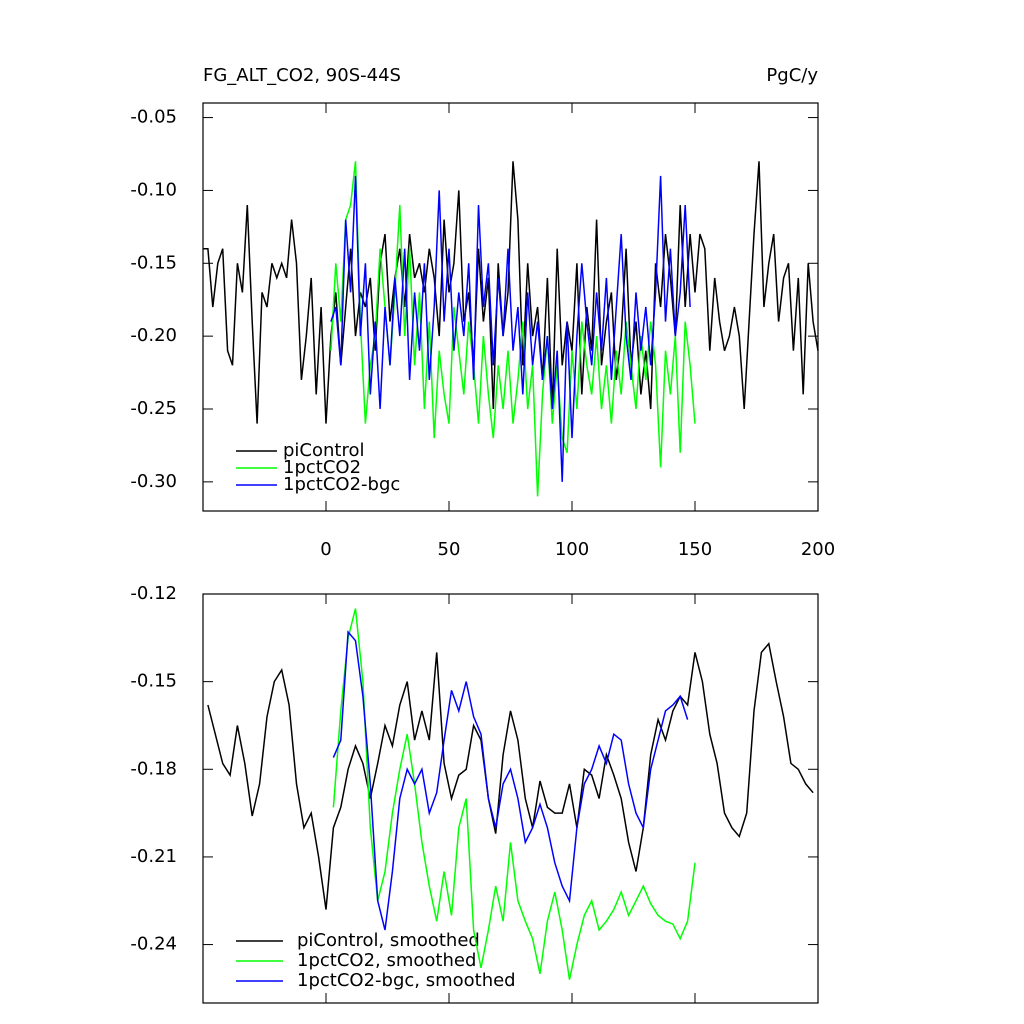  Describe the element at coordinates (153, 593) in the screenshot. I see `y-tick-label: -0.12` at that location.